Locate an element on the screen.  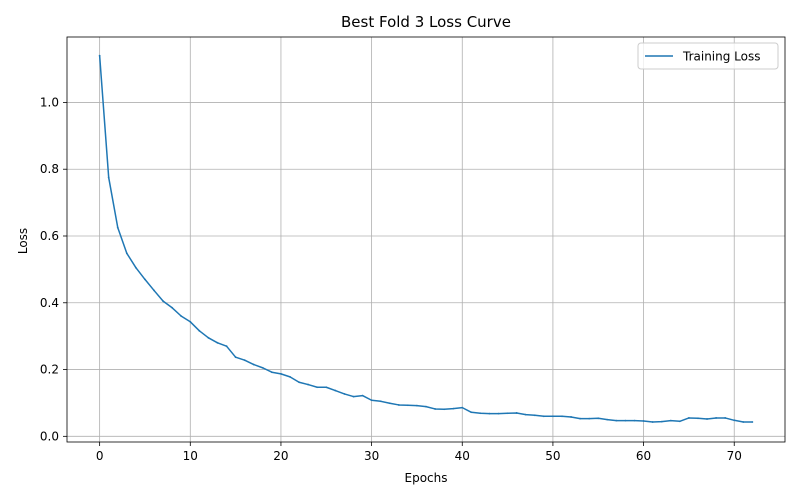
chart-title: Best Fold 3 Loss Curve is located at coordinates (426, 22).